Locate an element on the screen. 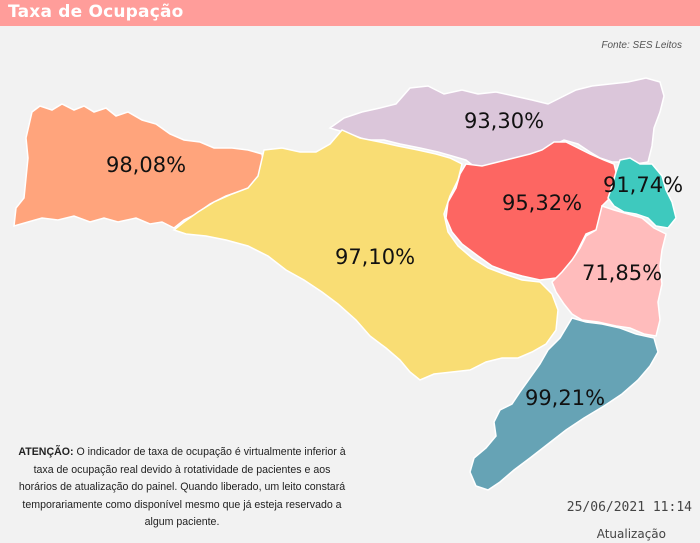 The height and width of the screenshot is (543, 700). region-value-grande-florianopolis: 71,85% is located at coordinates (622, 273).